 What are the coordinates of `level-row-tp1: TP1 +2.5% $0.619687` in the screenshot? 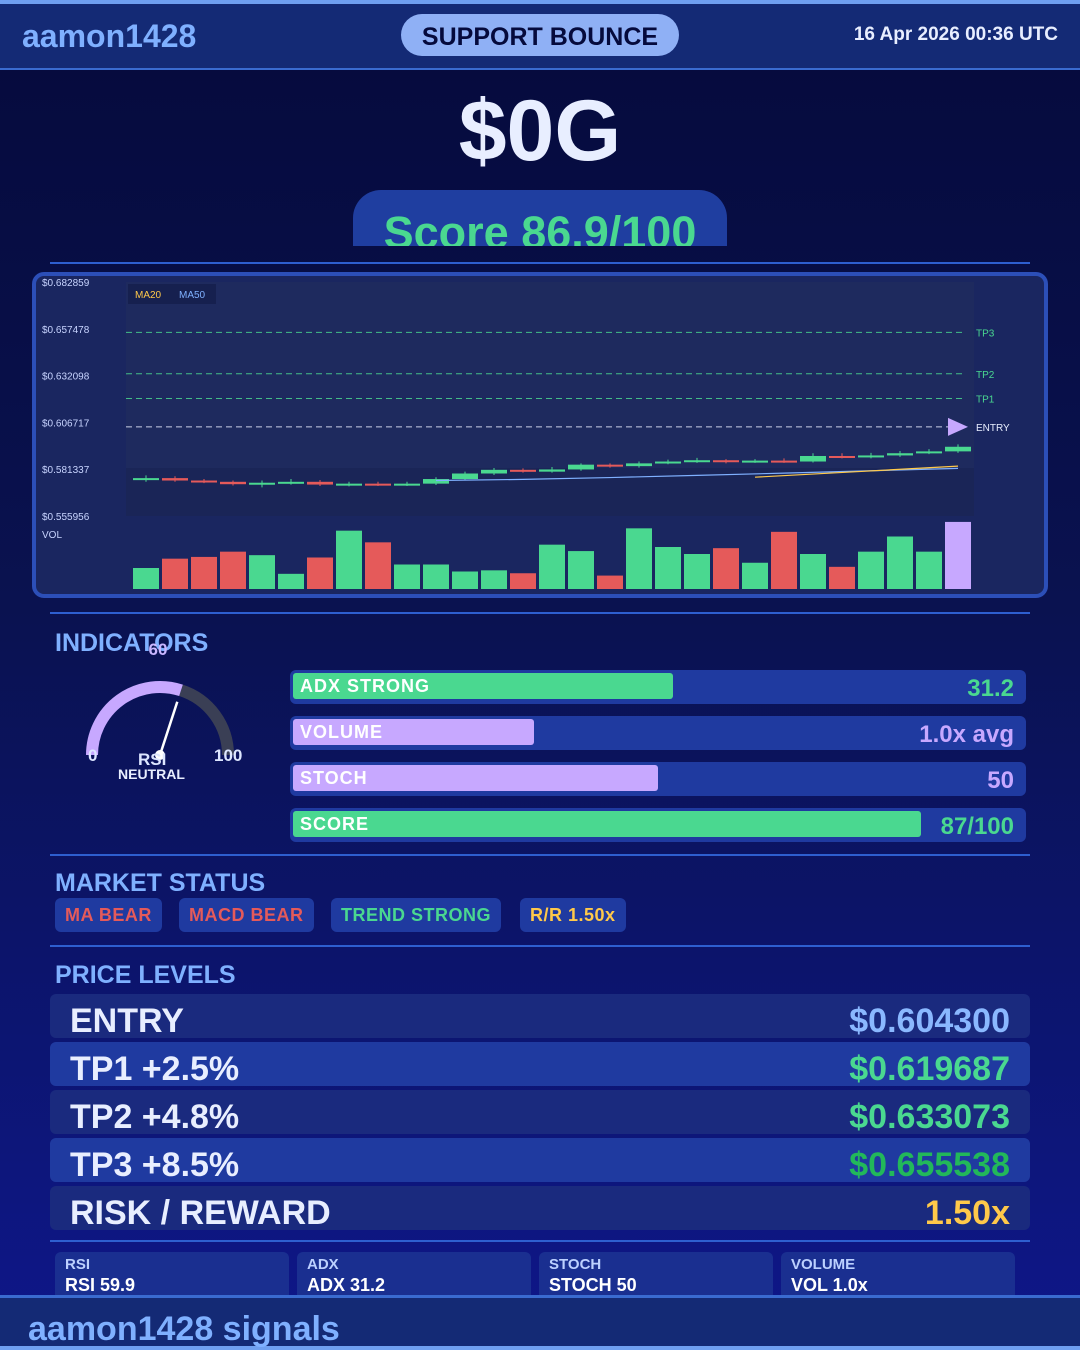 It's located at (540, 1065).